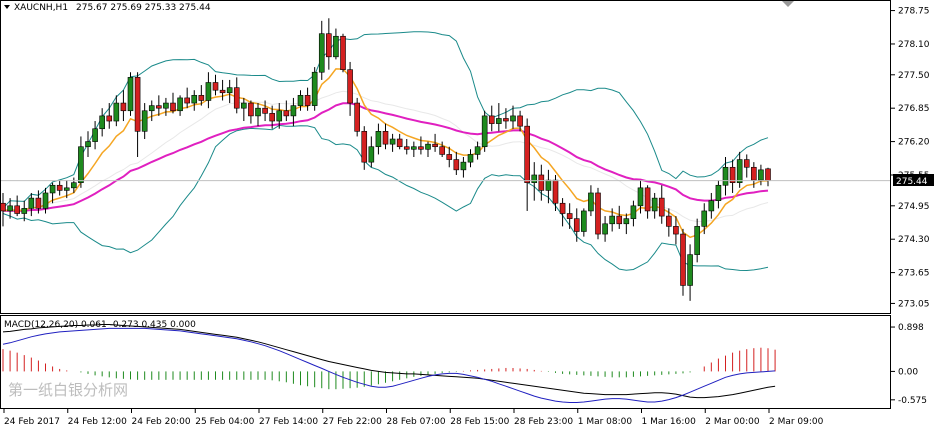 The height and width of the screenshot is (433, 935). Describe the element at coordinates (605, 422) in the screenshot. I see `time-tick-label: 1 Mar 08:00` at that location.